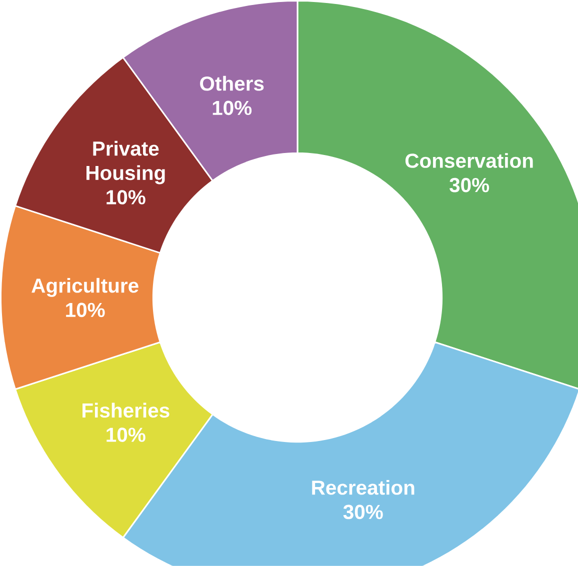 This screenshot has height=566, width=578. I want to click on slice-label: Fisheries, so click(126, 410).